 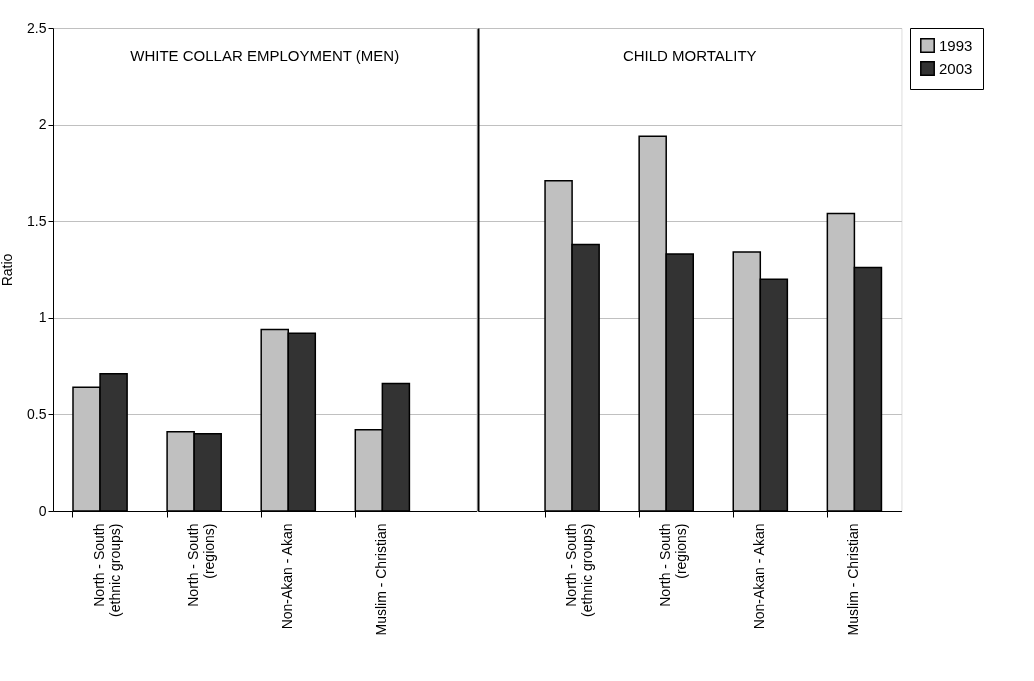 What do you see at coordinates (42, 124) in the screenshot?
I see `y-tick-label: 2` at bounding box center [42, 124].